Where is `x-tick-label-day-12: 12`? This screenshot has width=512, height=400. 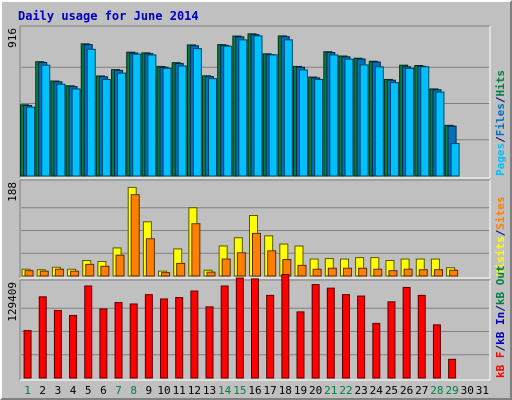
x-tick-label-day-12: 12 is located at coordinates (194, 390).